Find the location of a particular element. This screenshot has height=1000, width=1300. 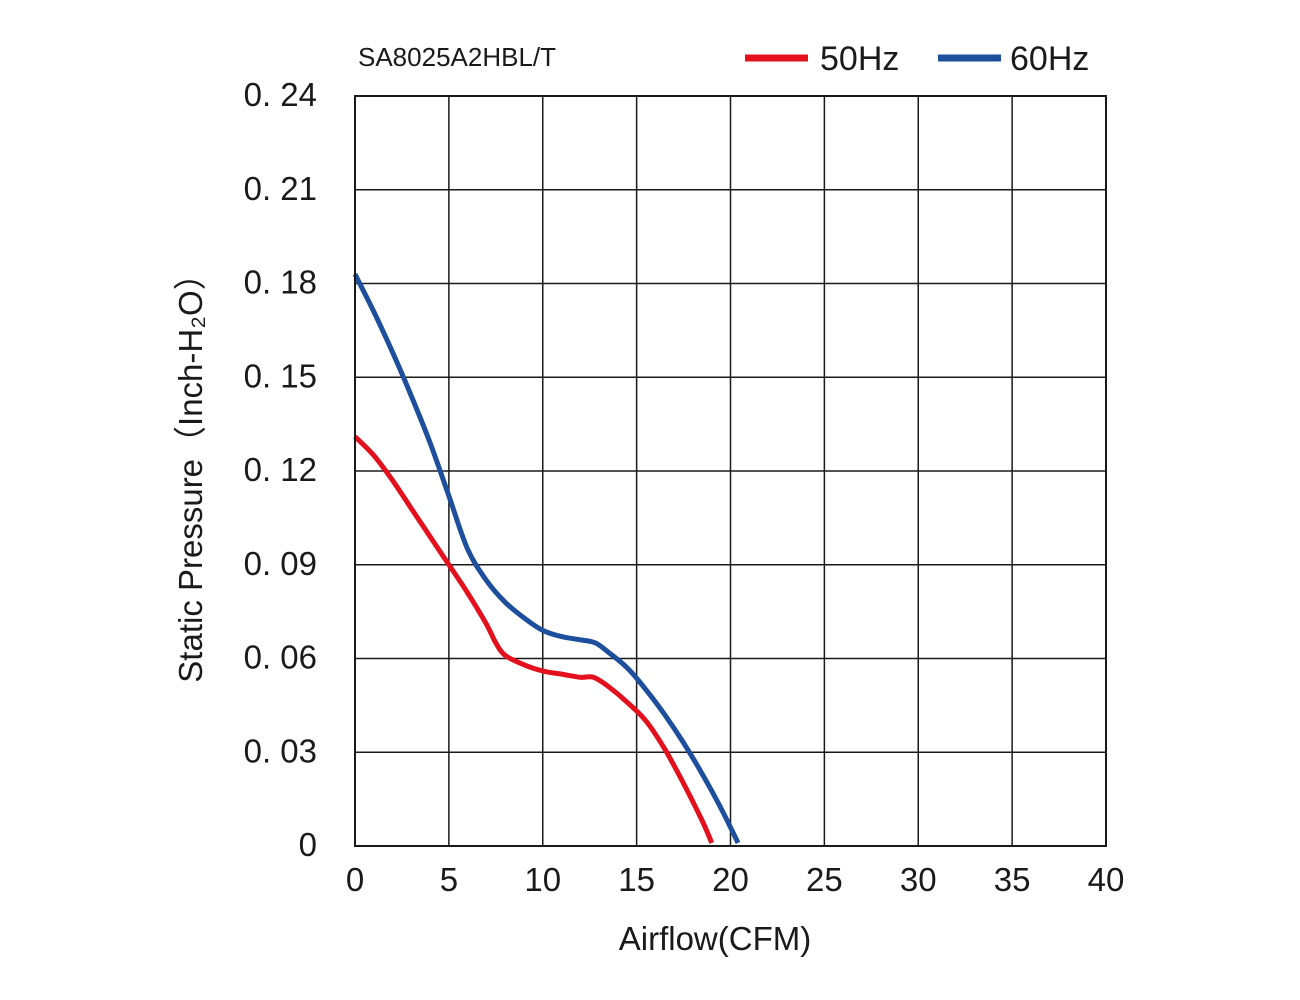

x-axis-title: Airflow(CFM) is located at coordinates (715, 938).